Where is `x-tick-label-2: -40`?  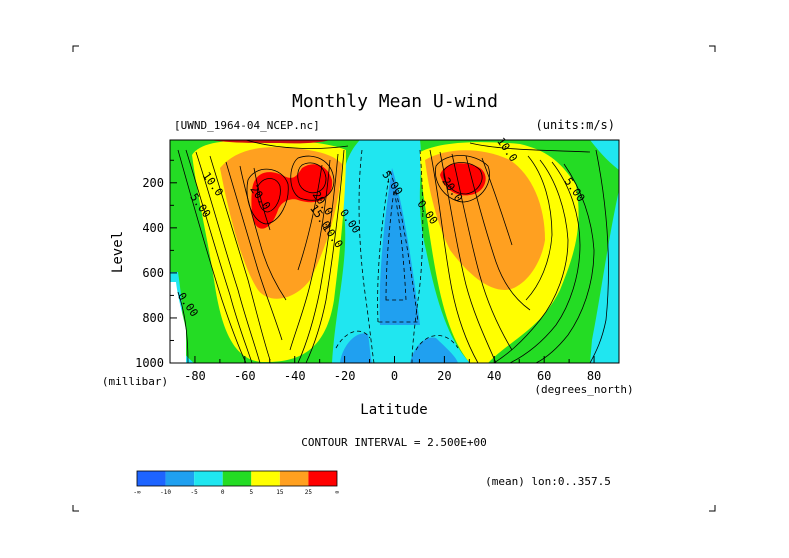
x-tick-label-2: -40 is located at coordinates (295, 376).